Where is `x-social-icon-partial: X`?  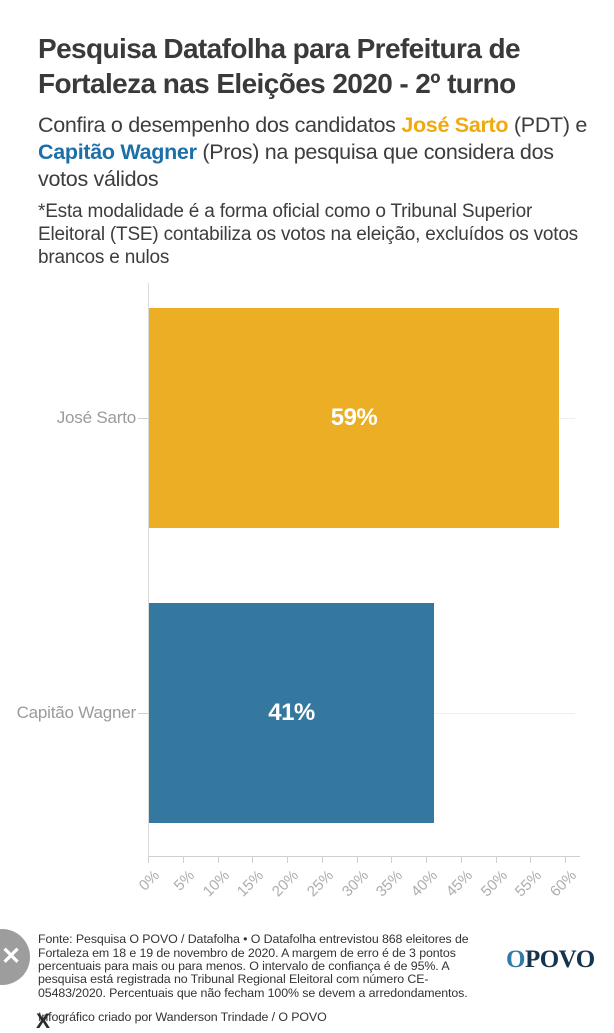 x-social-icon-partial: X is located at coordinates (43, 1021).